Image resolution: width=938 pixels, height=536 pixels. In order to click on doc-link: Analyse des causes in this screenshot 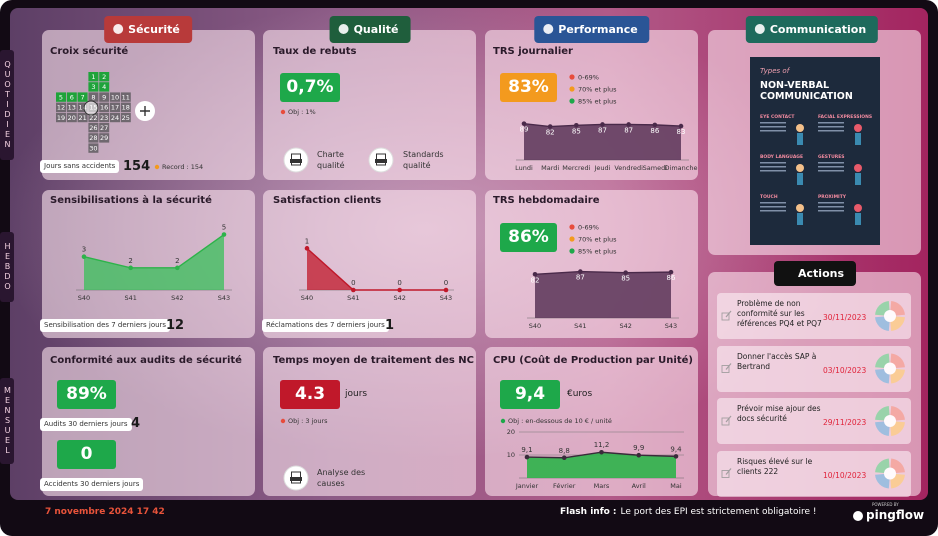, I will do `click(341, 478)`.